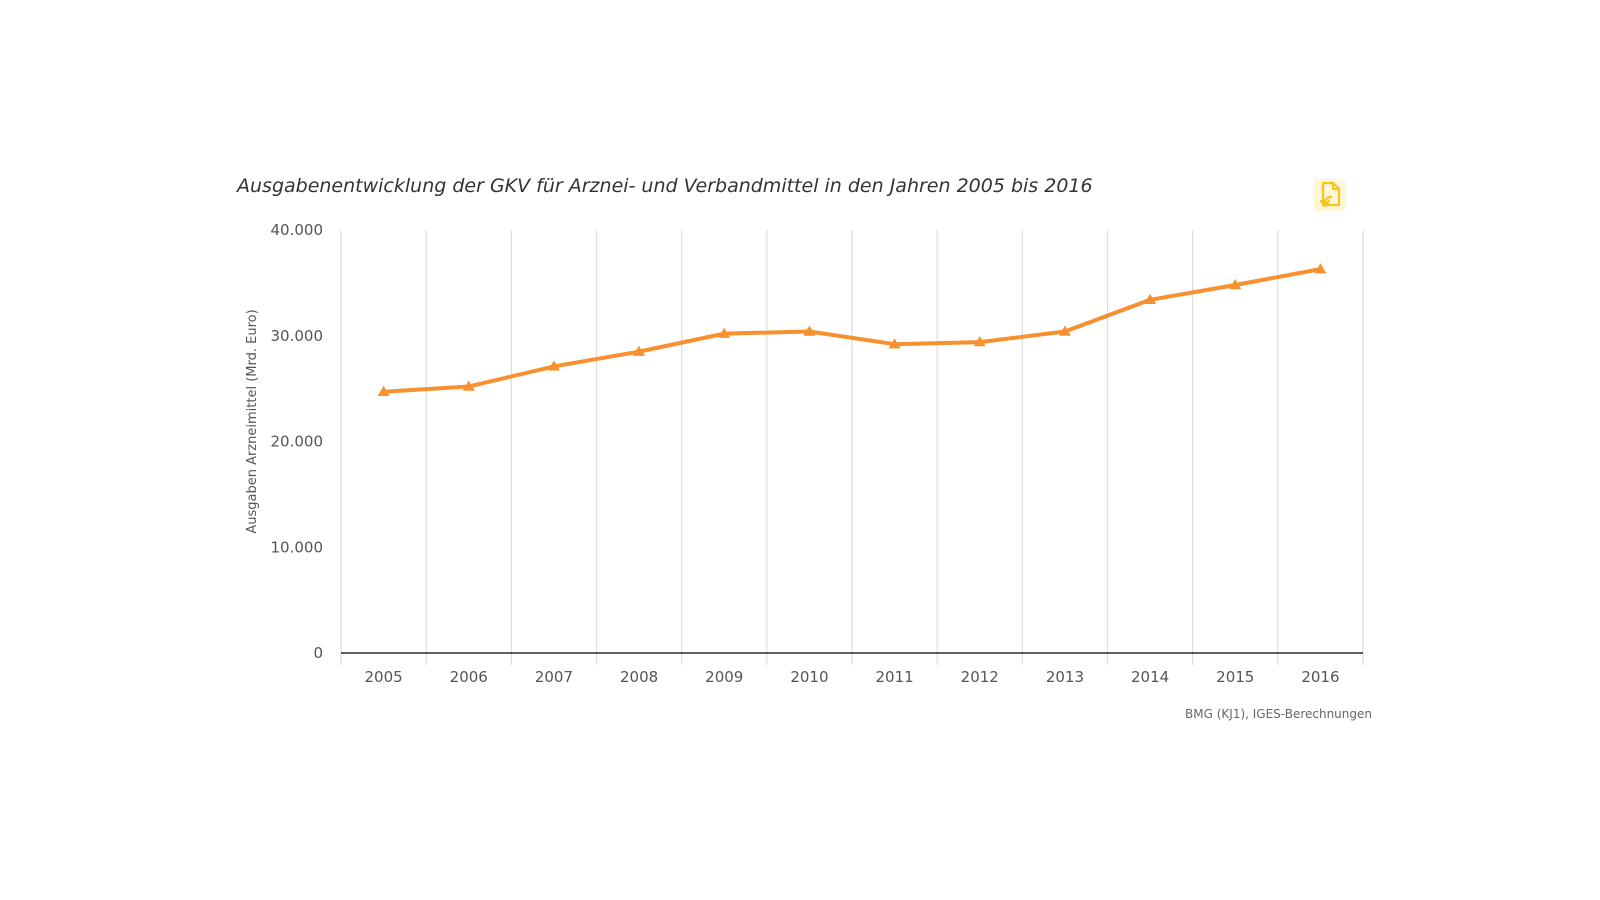 Image resolution: width=1600 pixels, height=900 pixels. I want to click on export-button, so click(1330, 195).